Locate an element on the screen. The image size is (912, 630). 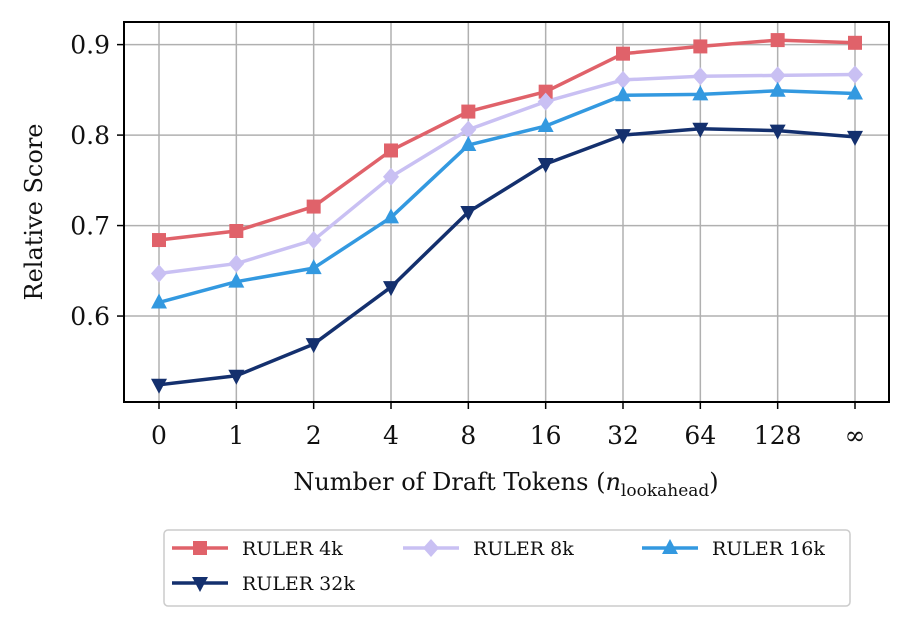
legend-label-ruler-4k: RULER 4k is located at coordinates (292, 549).